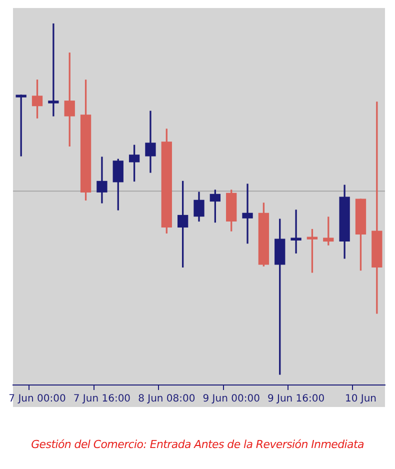 The image size is (395, 469). What do you see at coordinates (197, 444) in the screenshot?
I see `text: Gestión del Comercio: Entrada Antes de la Reversión Inmediata` at bounding box center [197, 444].